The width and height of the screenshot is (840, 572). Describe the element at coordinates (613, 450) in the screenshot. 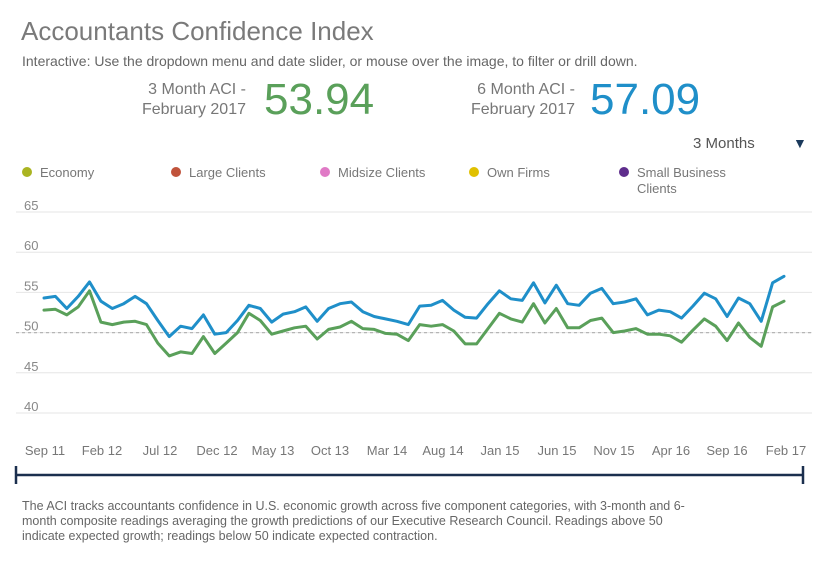

I see `x-tick-label: Nov 15` at that location.